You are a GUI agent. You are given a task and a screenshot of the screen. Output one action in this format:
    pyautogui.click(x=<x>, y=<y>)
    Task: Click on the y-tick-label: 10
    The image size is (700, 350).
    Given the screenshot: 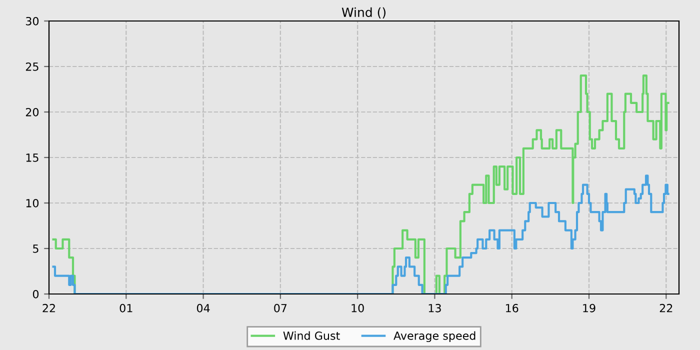 What is the action you would take?
    pyautogui.click(x=32, y=203)
    